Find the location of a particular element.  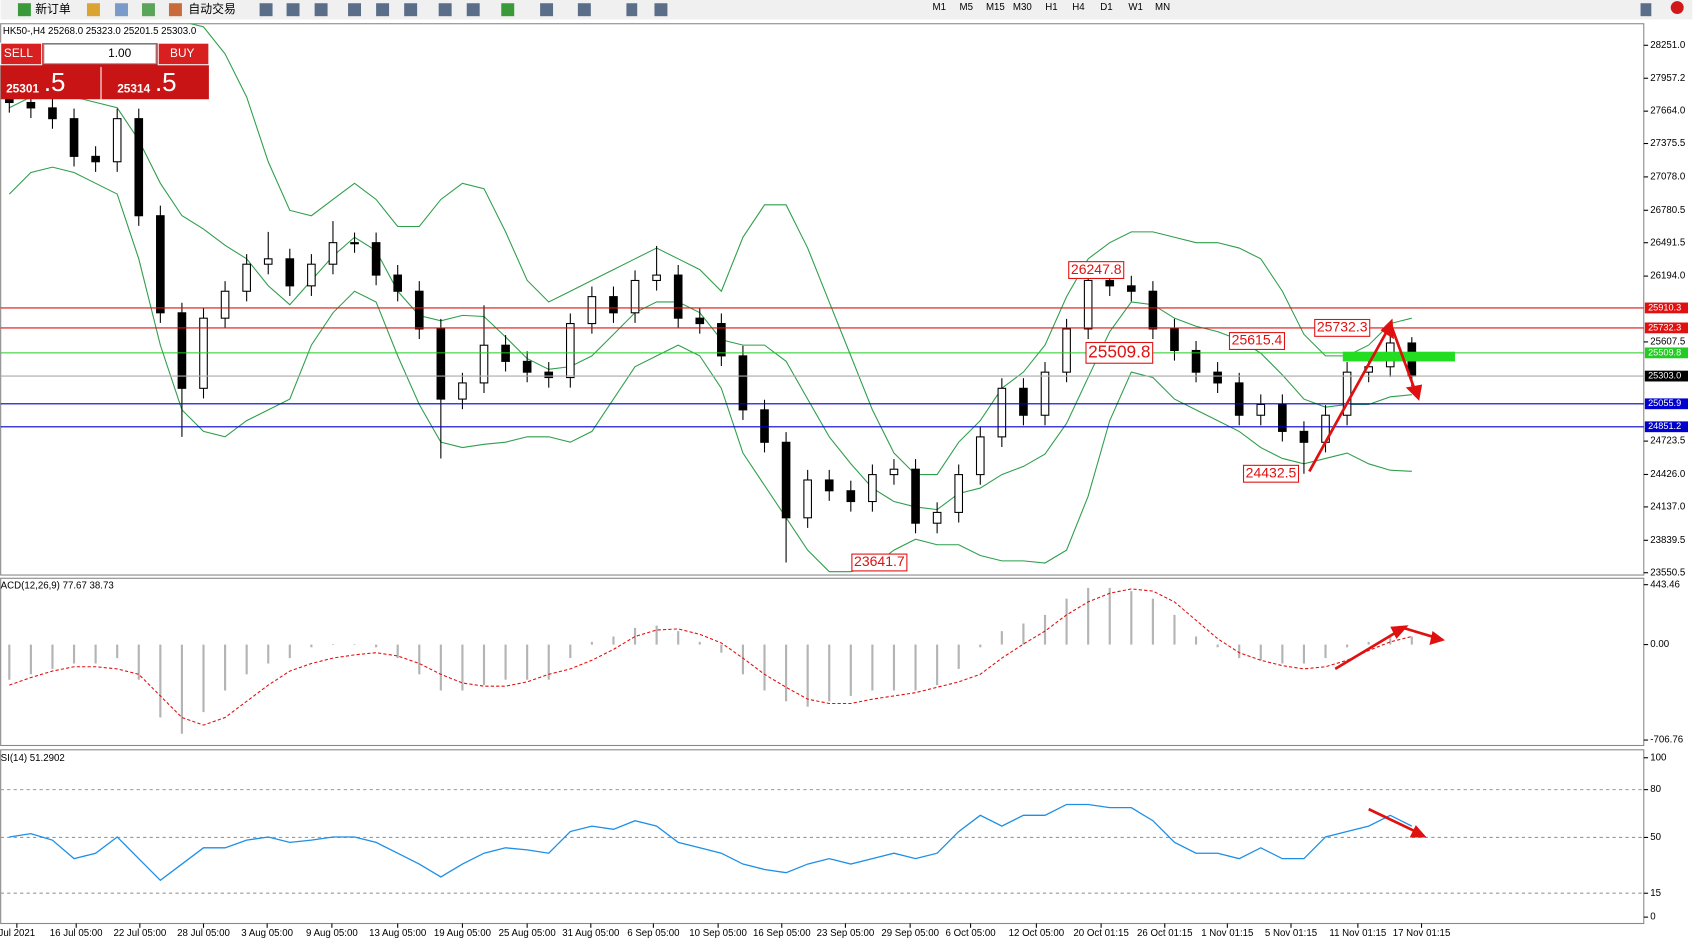

toolbar: 新订单 自动交易 is located at coordinates (846, 10).